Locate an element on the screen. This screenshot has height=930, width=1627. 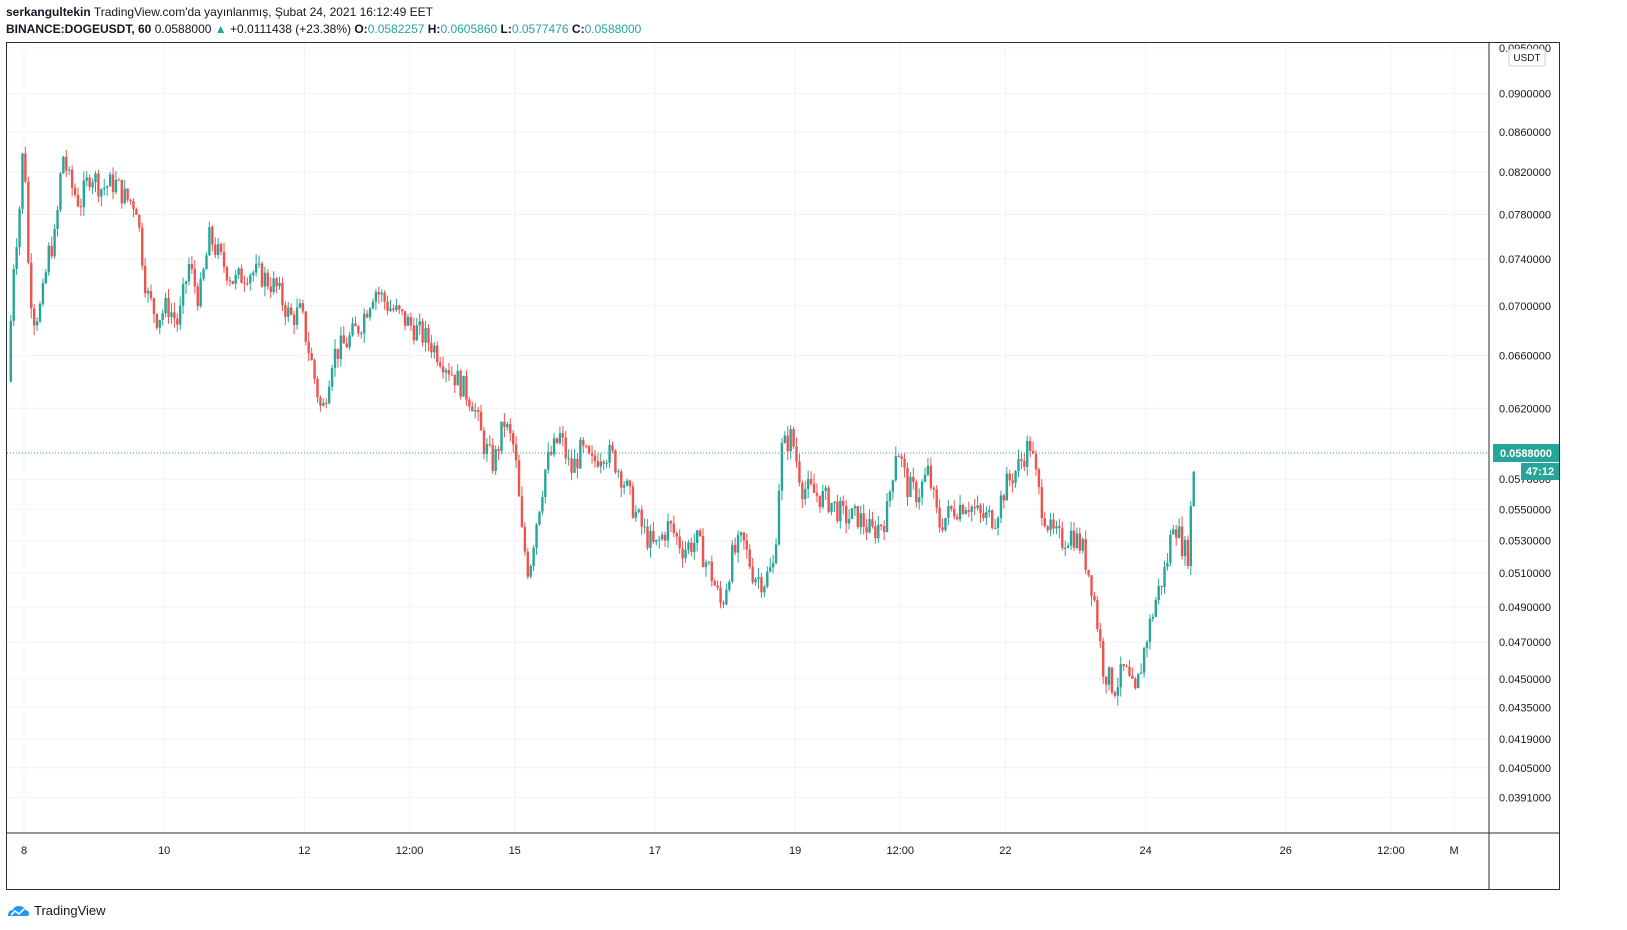
low-value: 0.0577476 is located at coordinates (540, 29).